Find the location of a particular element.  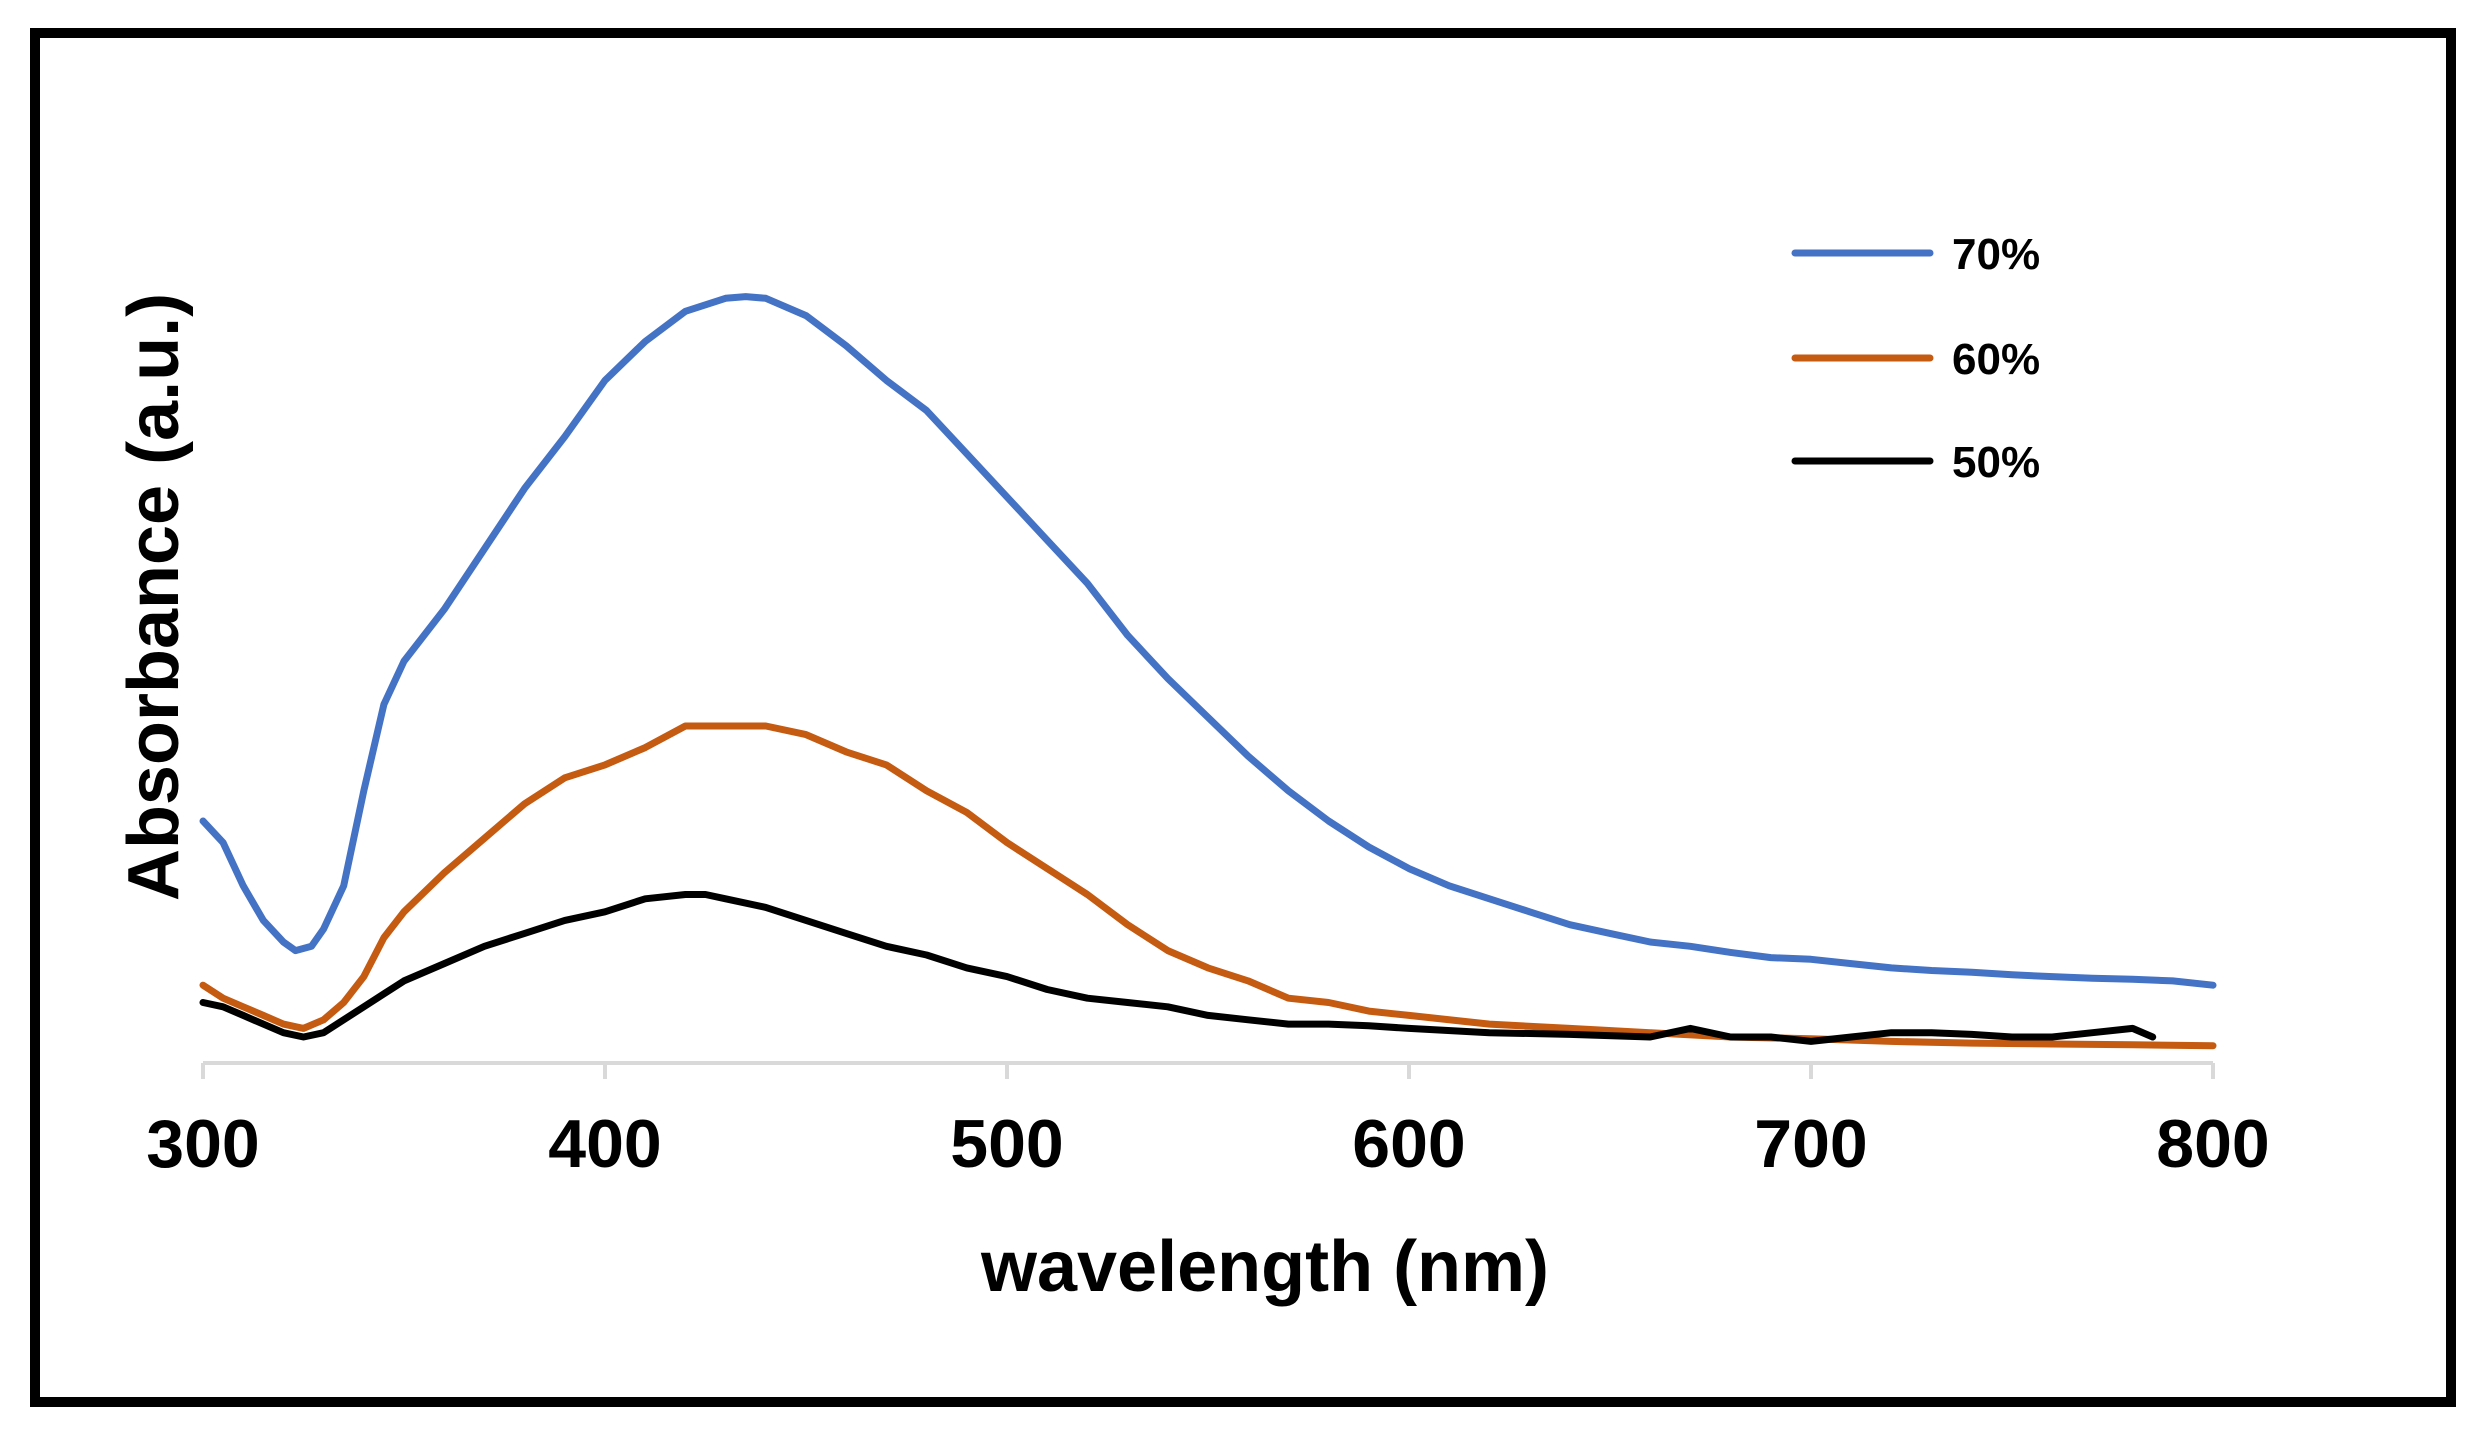

x-tick-label: 500 is located at coordinates (1006, 1144).